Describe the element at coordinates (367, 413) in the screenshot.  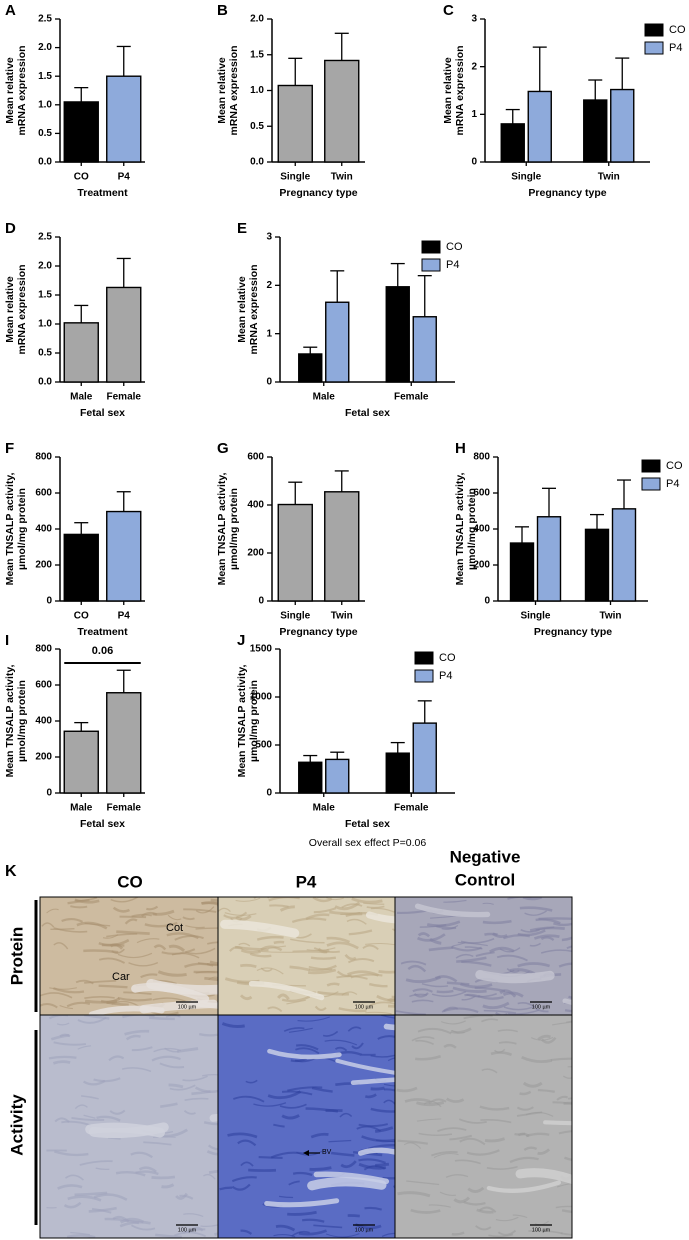
I see `x-axis-title: Fetal sex` at that location.